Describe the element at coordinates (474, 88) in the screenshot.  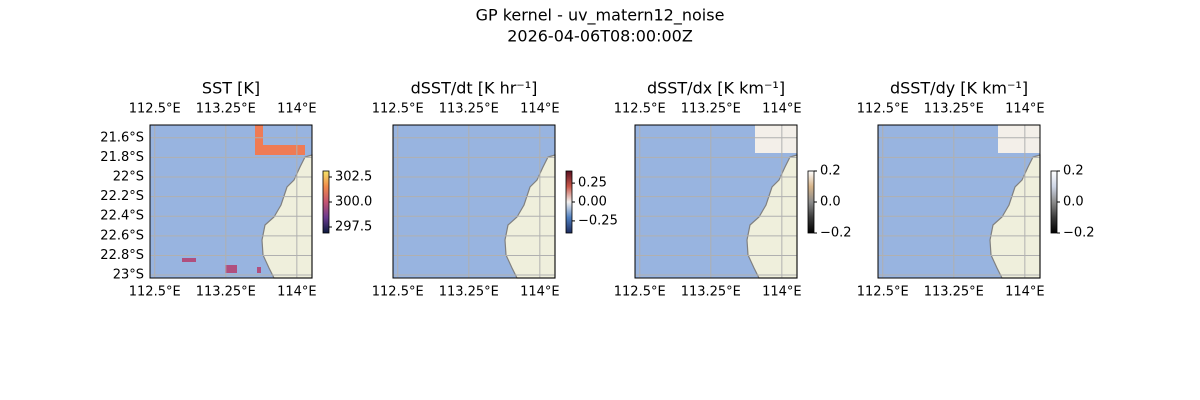
I see `panel-title: dSST/dt [K hr⁻¹]` at that location.